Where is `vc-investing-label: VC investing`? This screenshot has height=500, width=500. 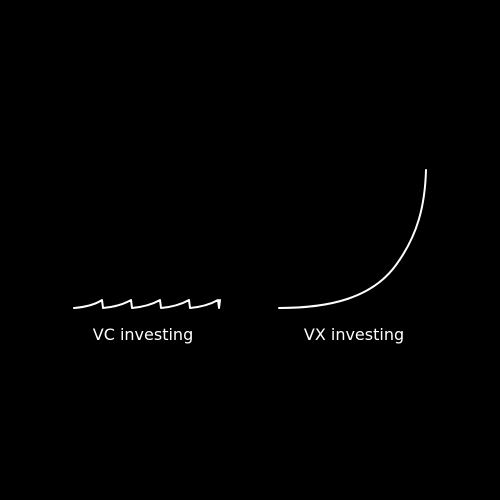
vc-investing-label: VC investing is located at coordinates (143, 334).